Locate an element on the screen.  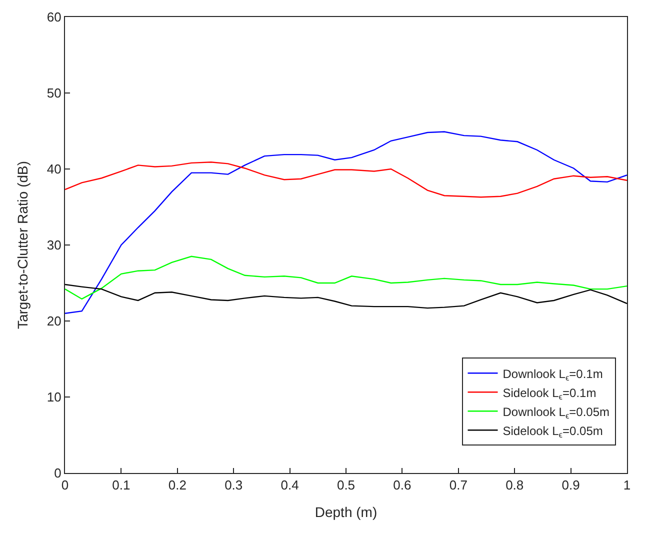
x-tick-label: 0.4 is located at coordinates (289, 485).